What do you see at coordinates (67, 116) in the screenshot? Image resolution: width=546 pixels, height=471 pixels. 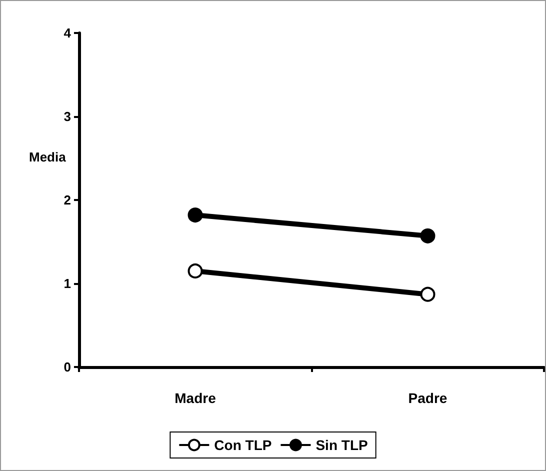 I see `y-tick-label: 3` at bounding box center [67, 116].